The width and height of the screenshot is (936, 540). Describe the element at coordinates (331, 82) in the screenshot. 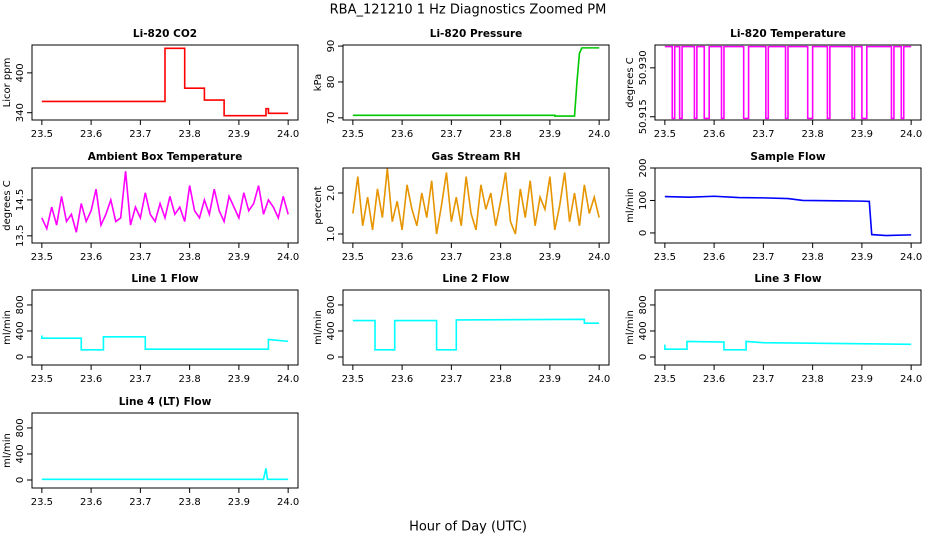

I see `y-tick-label: 80` at that location.